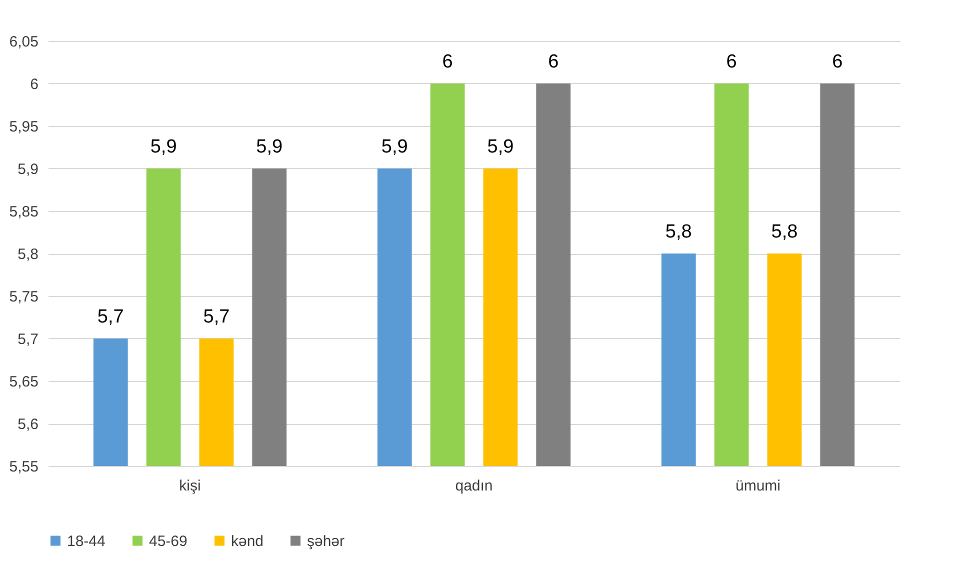 Image resolution: width=958 pixels, height=581 pixels. What do you see at coordinates (758, 486) in the screenshot?
I see `x-tick-label: ümumi` at bounding box center [758, 486].